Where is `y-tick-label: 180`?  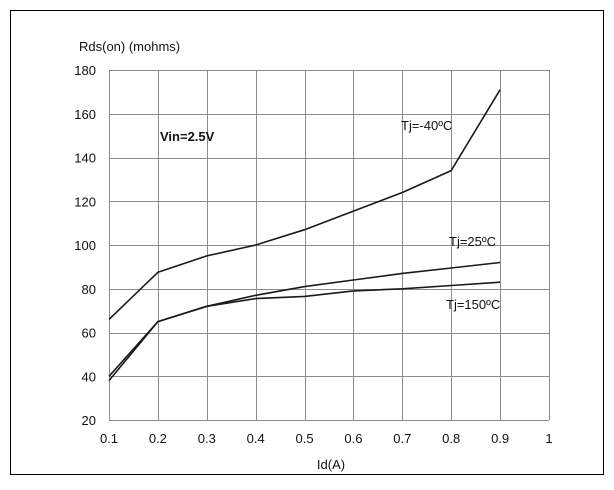 y-tick-label: 180 is located at coordinates (85, 70).